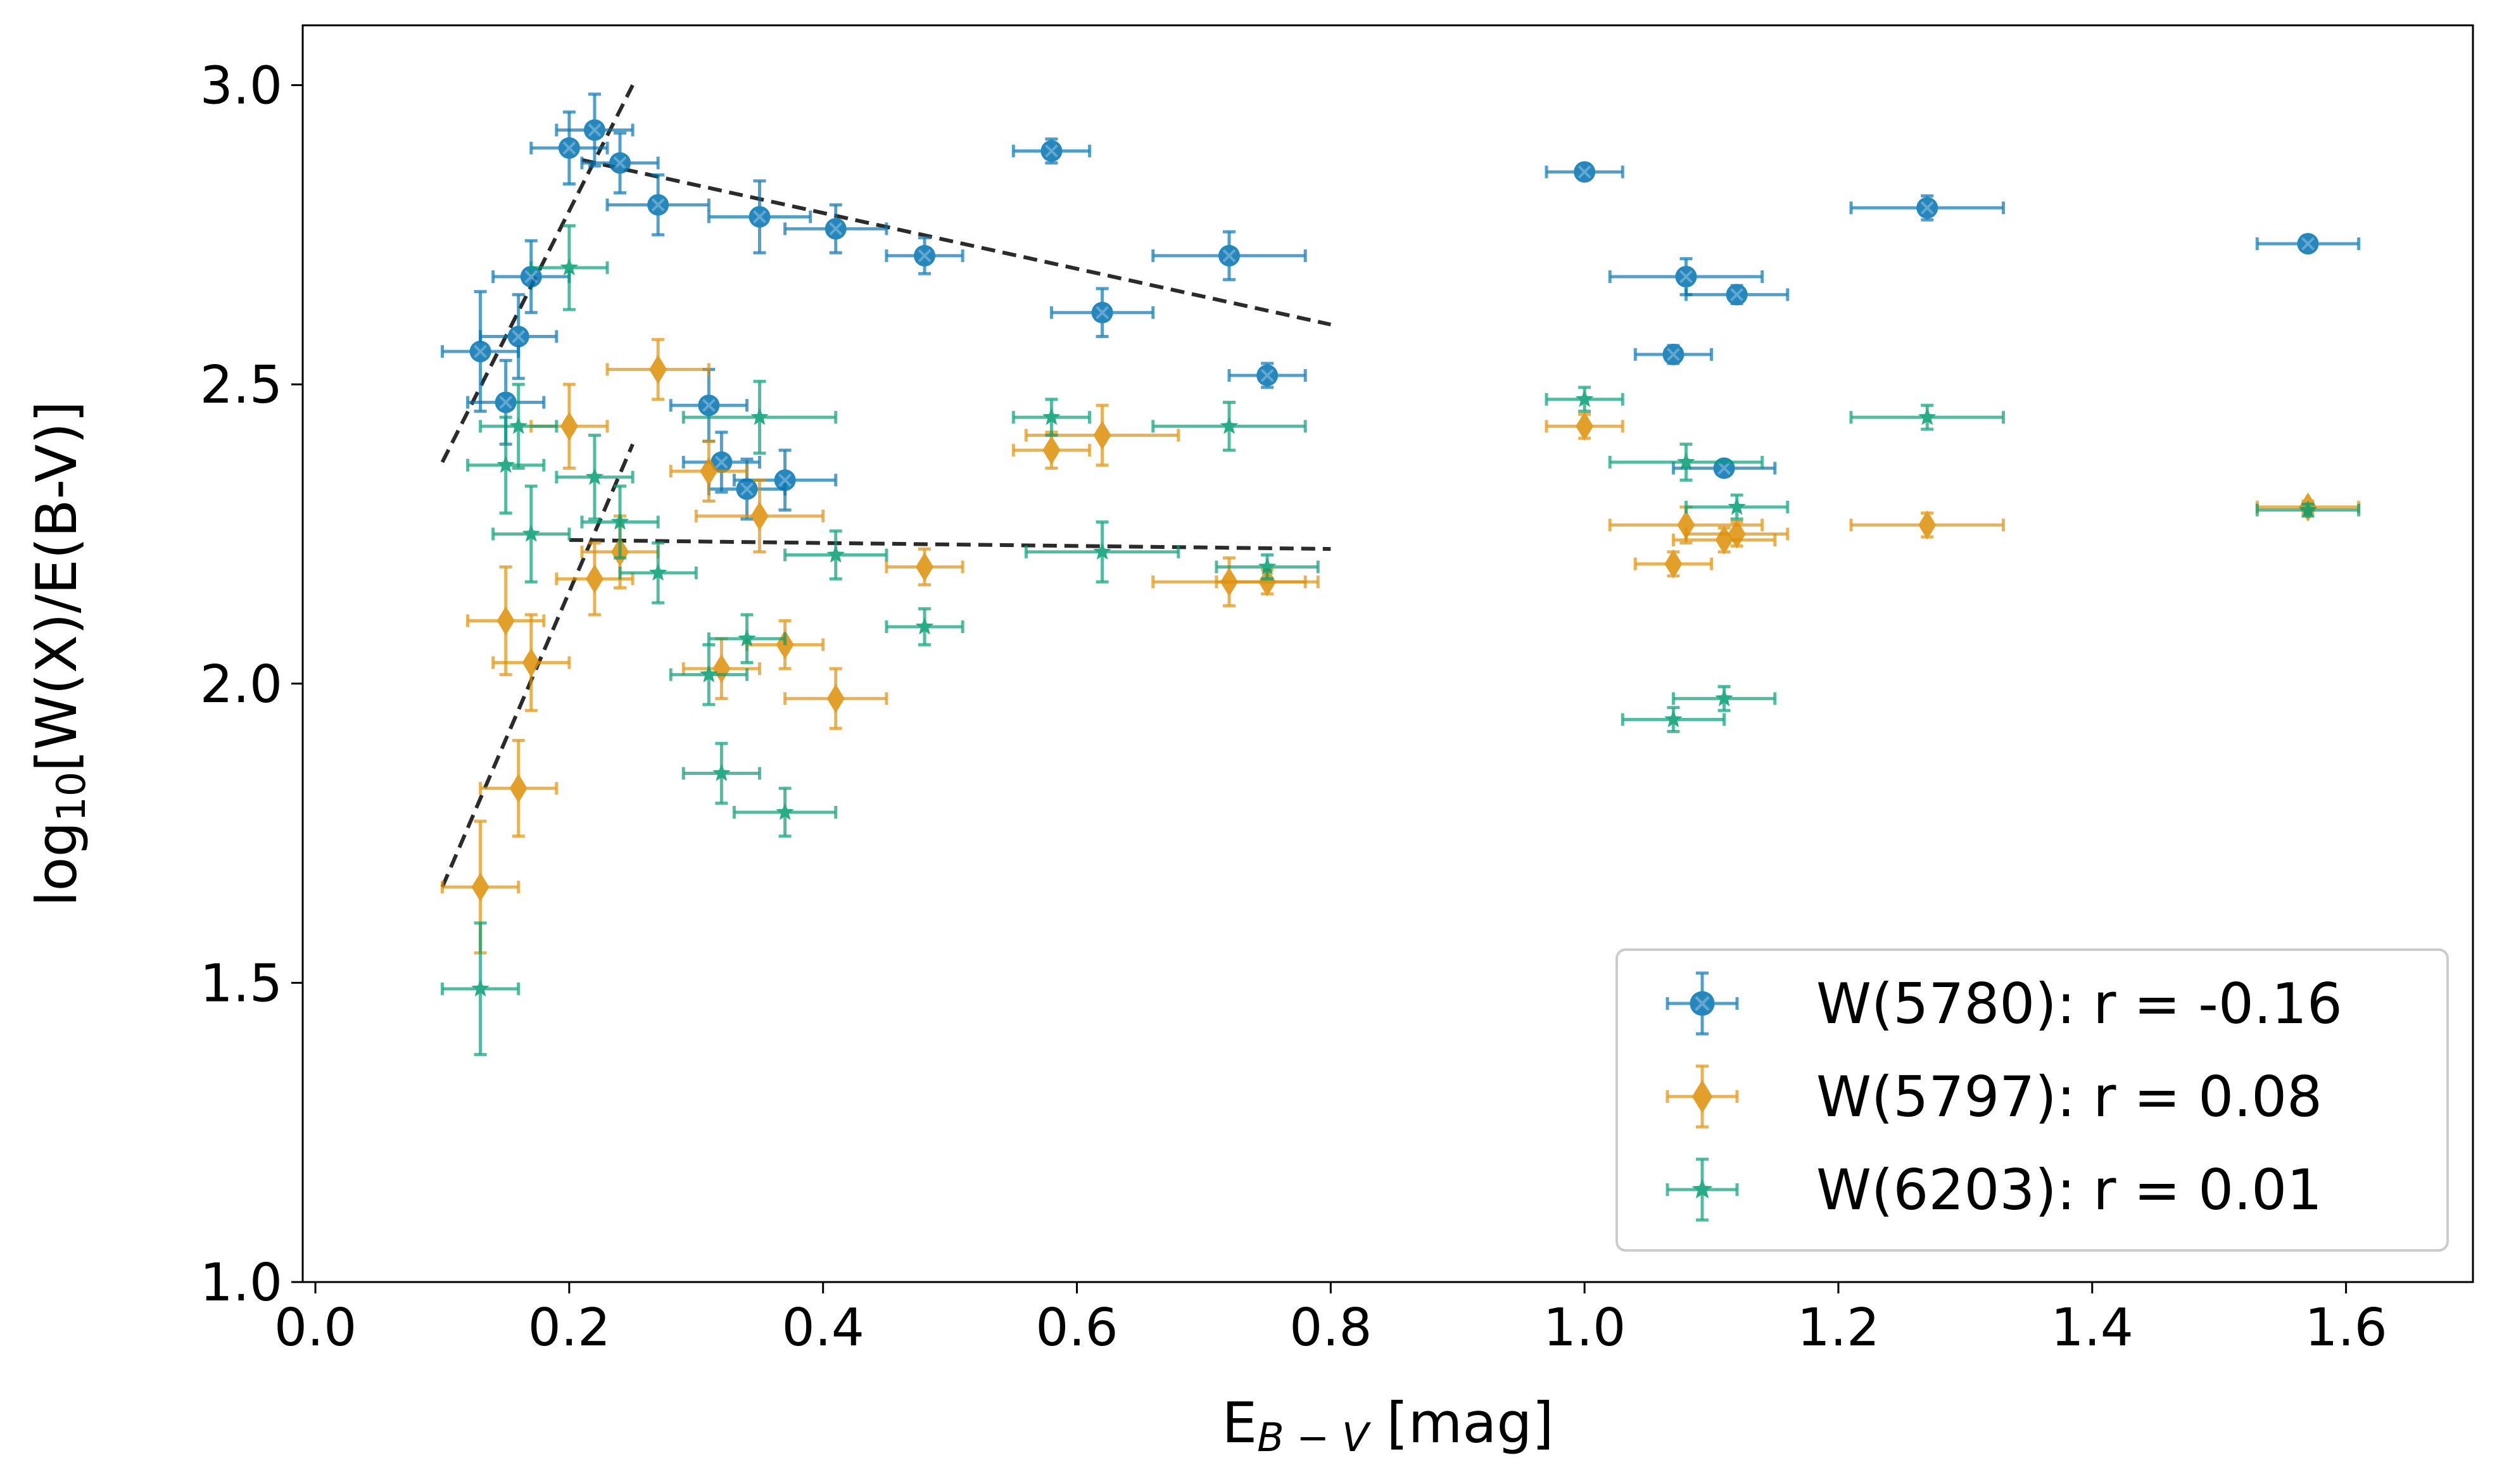 The image size is (2497, 1484). Describe the element at coordinates (956, 242) in the screenshot. I see `fit-5780-fall` at that location.